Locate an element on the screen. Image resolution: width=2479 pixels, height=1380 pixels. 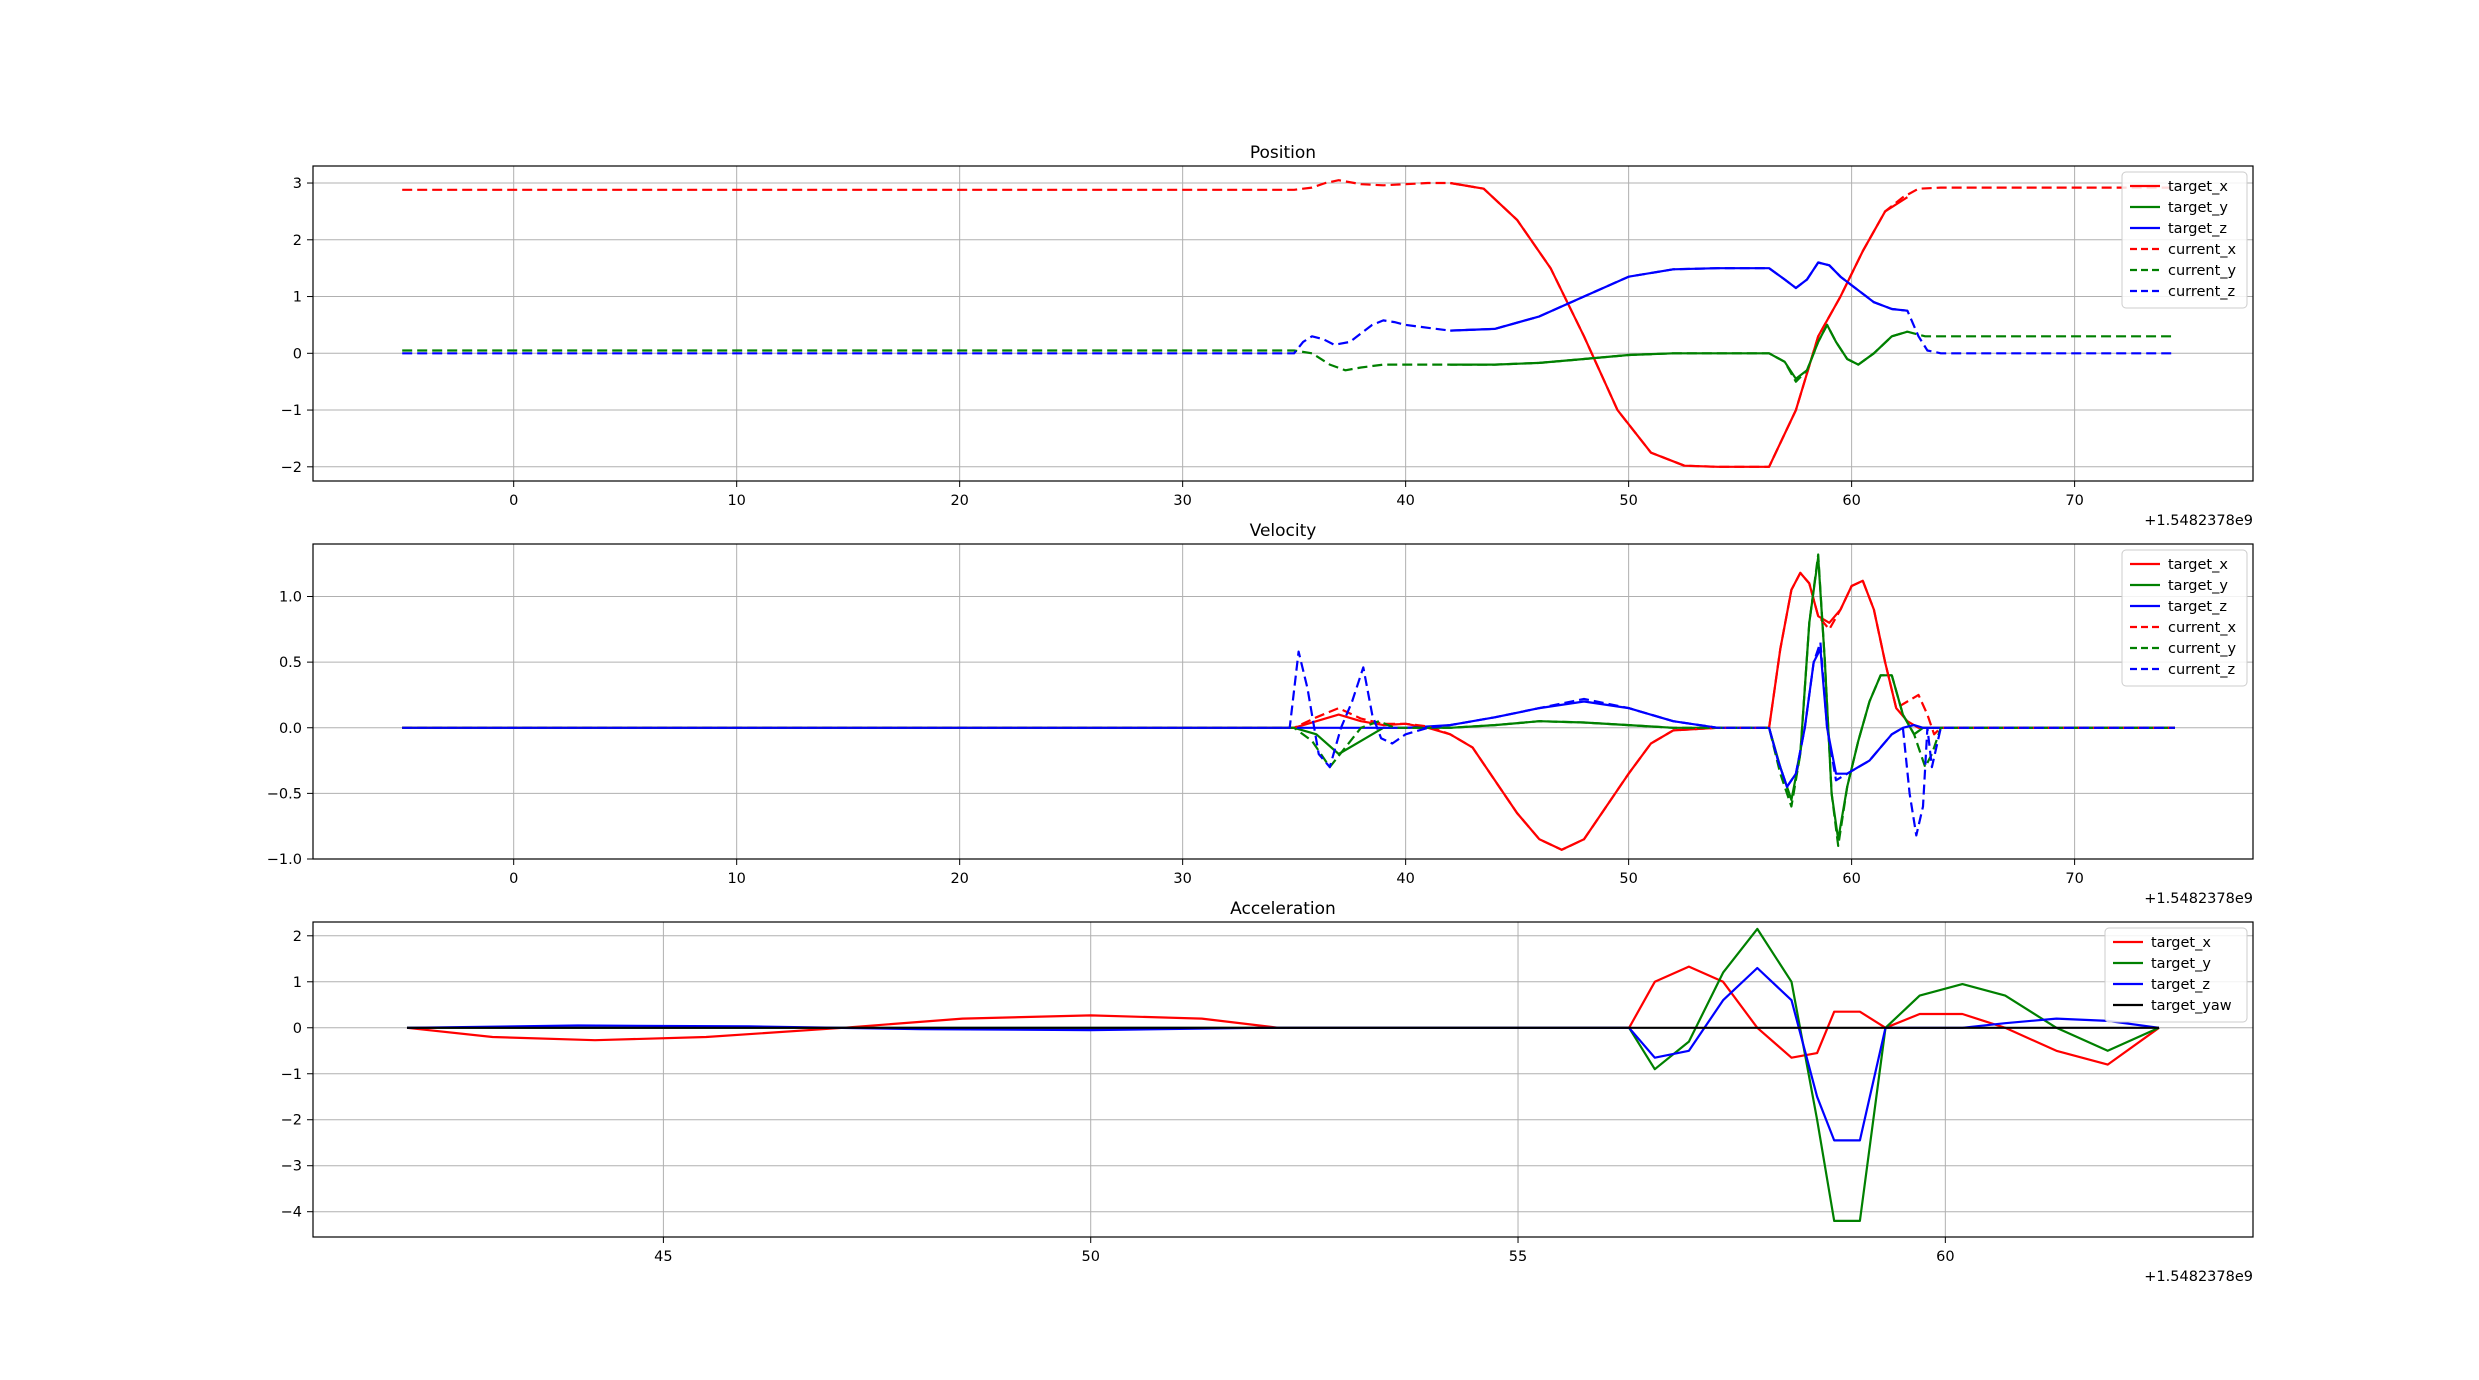
chart-title: Acceleration is located at coordinates (1283, 909).